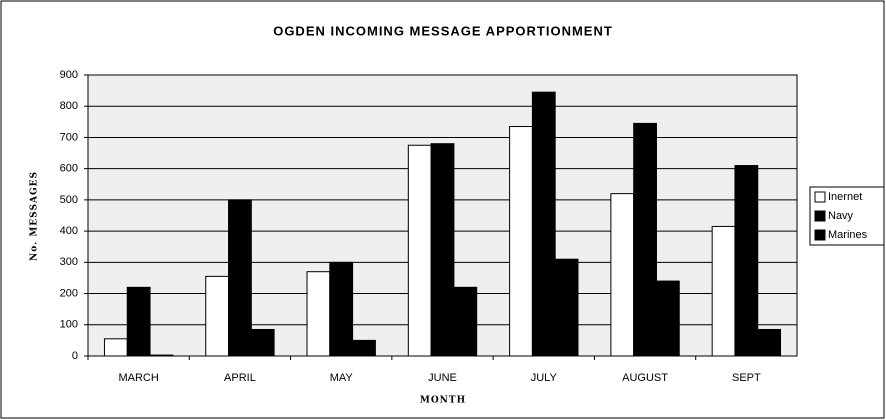 The width and height of the screenshot is (886, 420). I want to click on x-tick-label: AUGUST, so click(645, 378).